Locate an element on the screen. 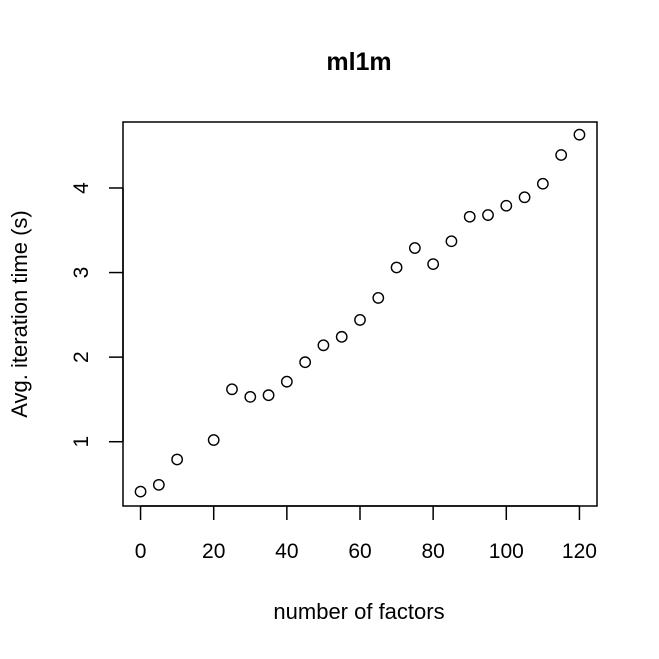 This screenshot has width=659, height=659. x-tick-label: 80 is located at coordinates (432, 551).